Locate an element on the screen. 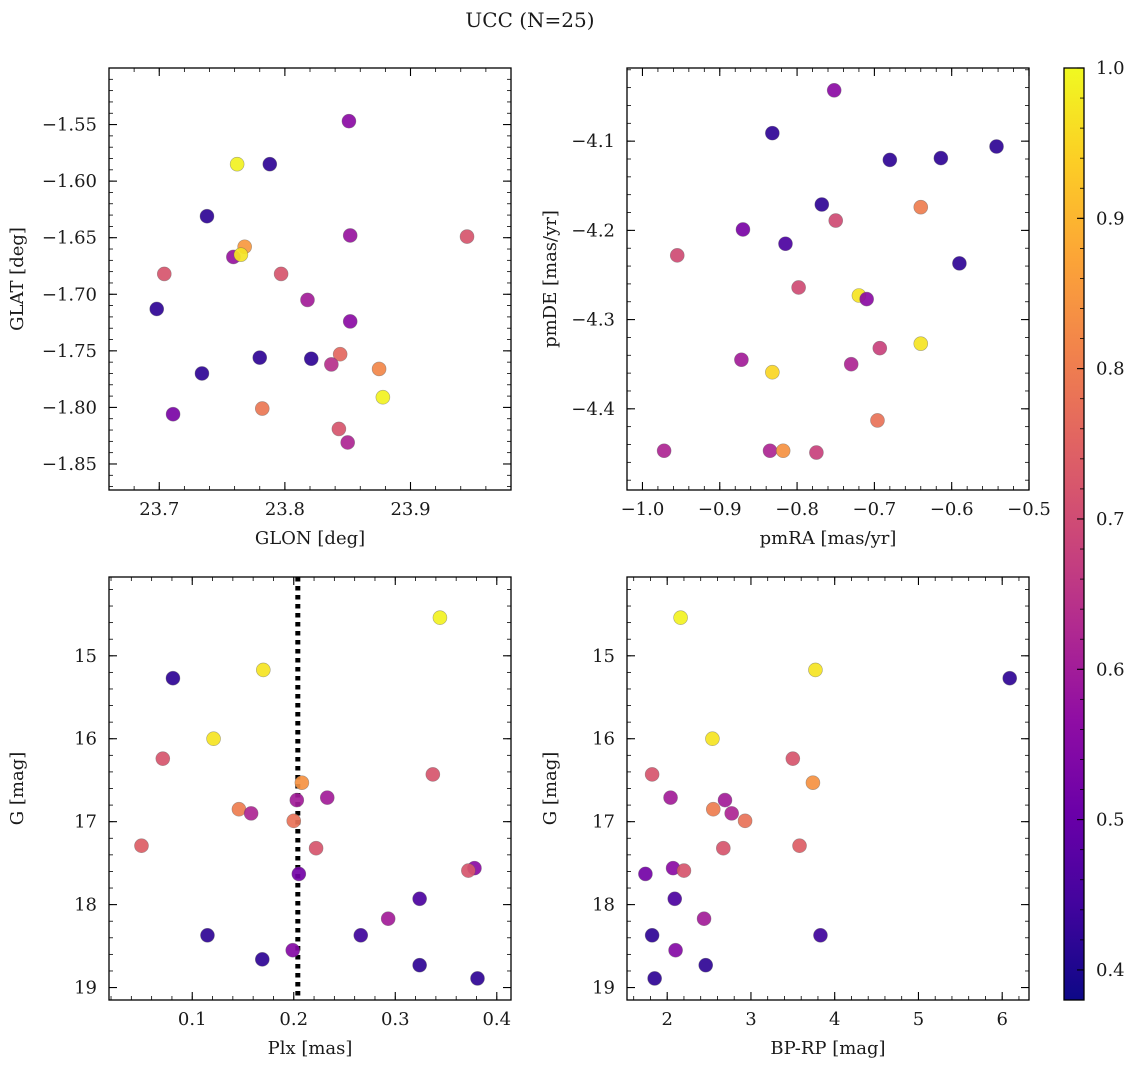 The height and width of the screenshot is (1067, 1136). colorbar-frame is located at coordinates (1074, 534).